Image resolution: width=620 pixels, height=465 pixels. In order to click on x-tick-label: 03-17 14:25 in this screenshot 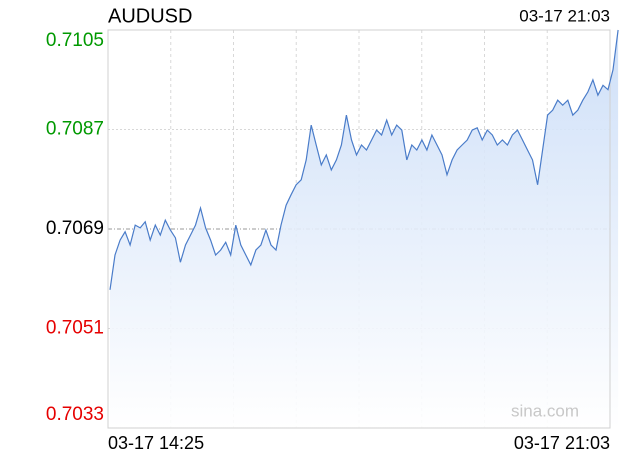, I will do `click(156, 443)`.